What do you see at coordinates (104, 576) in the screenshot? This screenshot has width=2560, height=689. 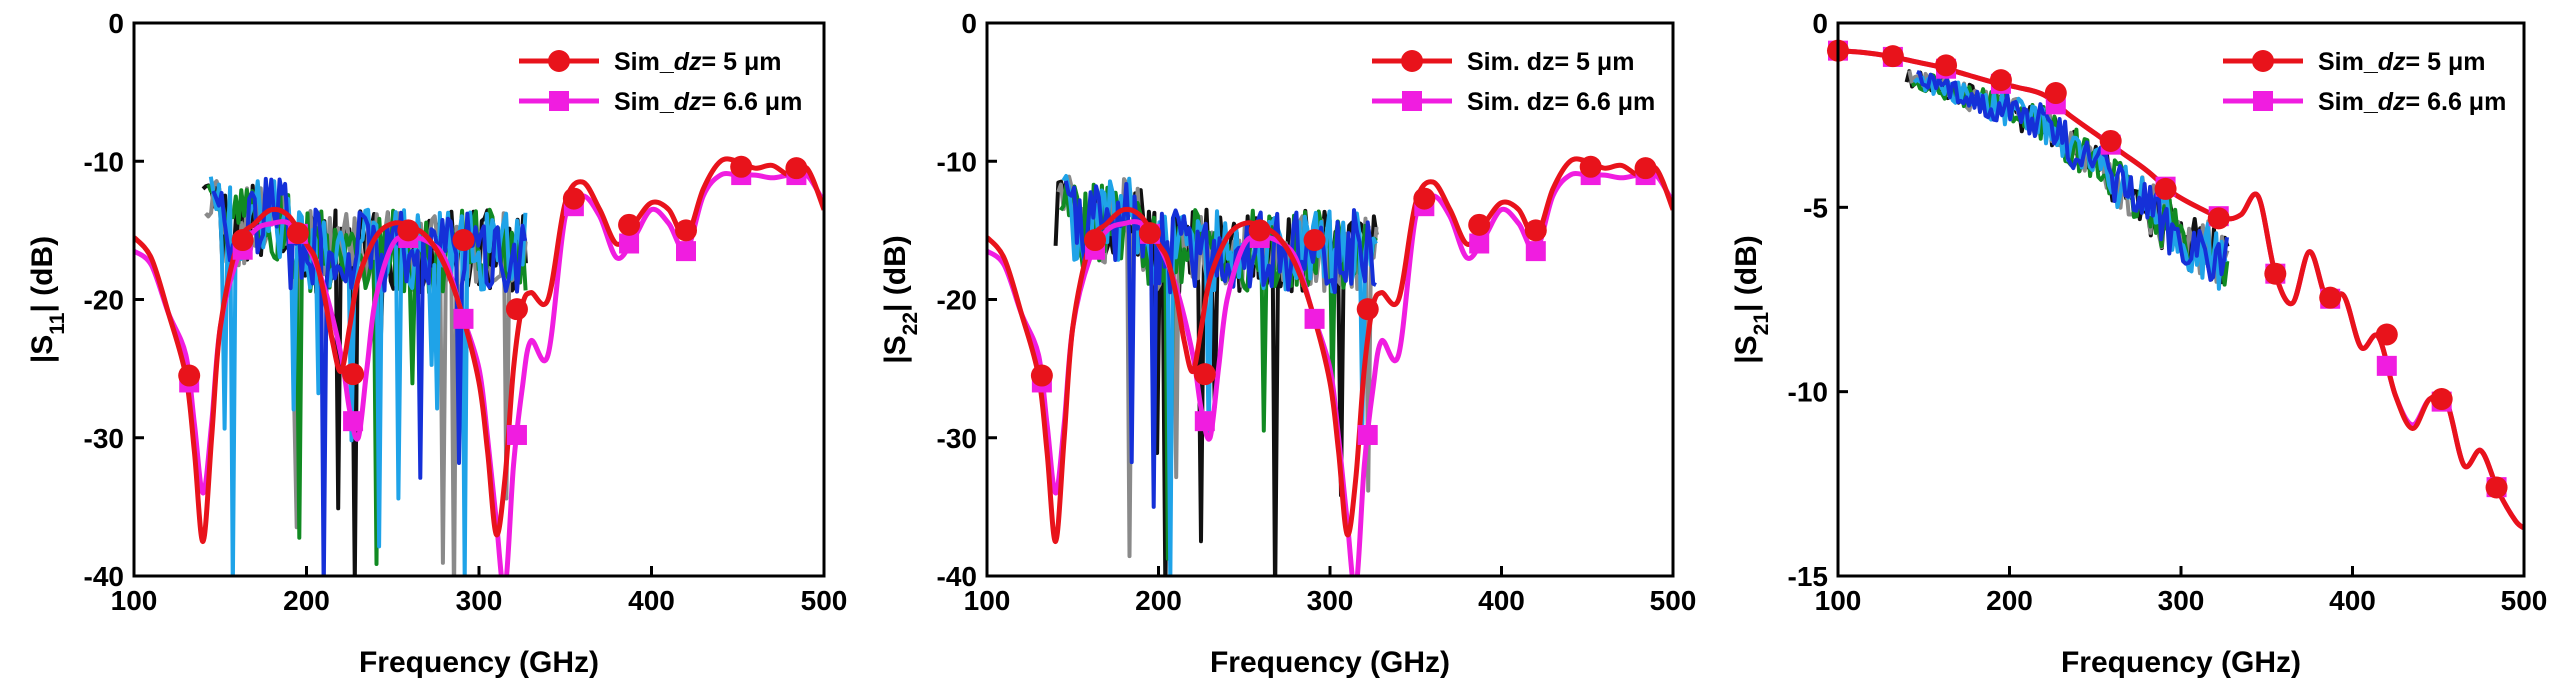 I see `y-tick-label: -40` at bounding box center [104, 576].